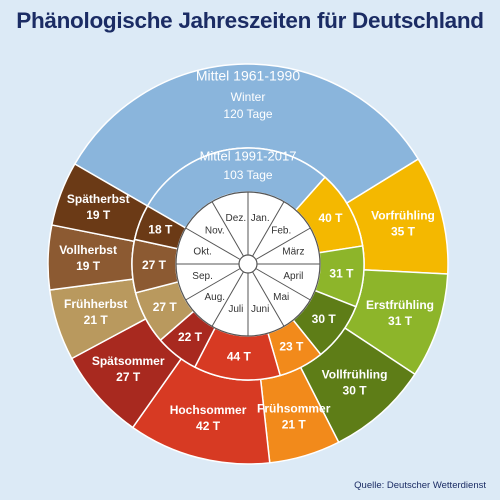 The image size is (500, 500). I want to click on outer-label-erstfruehling-value: 31 T, so click(400, 321).